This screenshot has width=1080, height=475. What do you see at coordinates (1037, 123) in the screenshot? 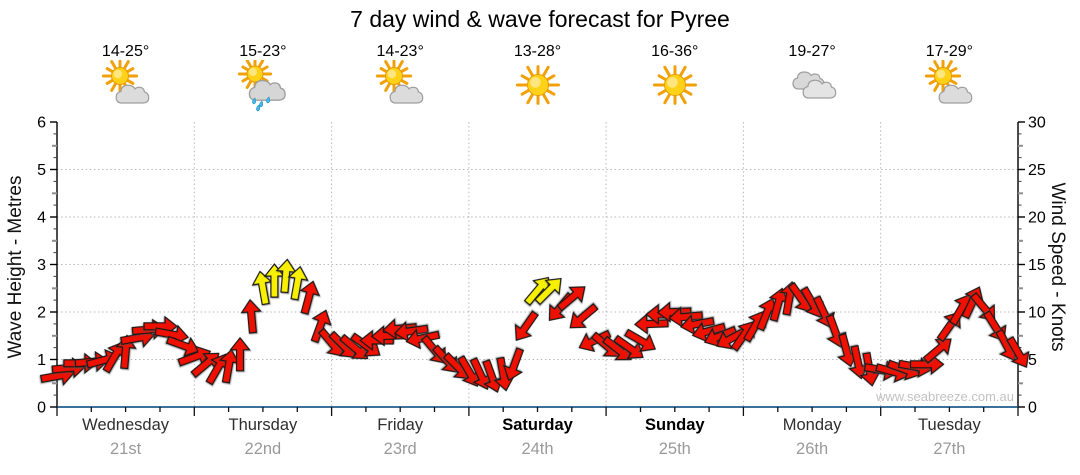
I see `wind-axis-tick-label: 30` at bounding box center [1037, 123].